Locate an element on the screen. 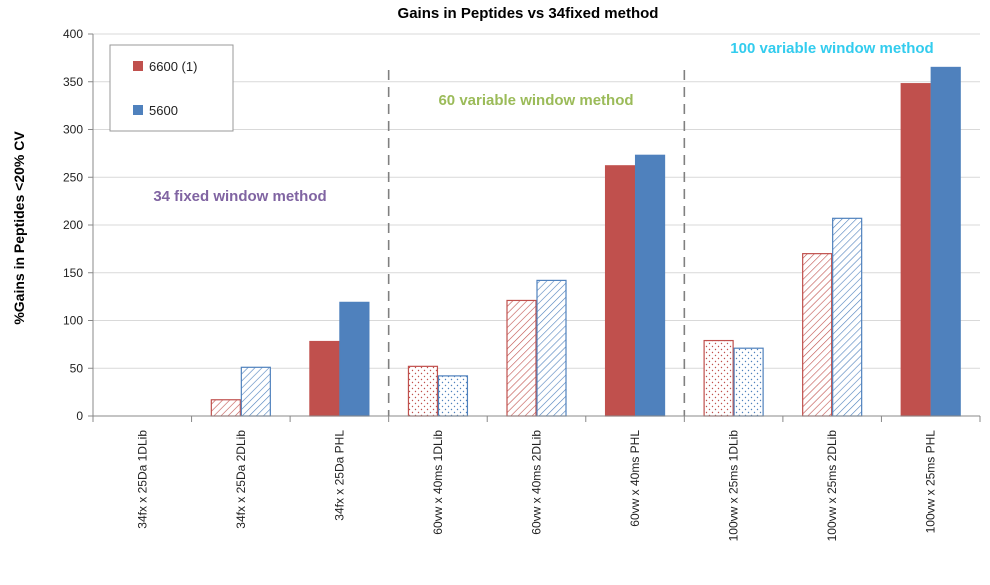 The image size is (990, 585). annotation-34-fixed: 34 fixed window method is located at coordinates (239, 196).